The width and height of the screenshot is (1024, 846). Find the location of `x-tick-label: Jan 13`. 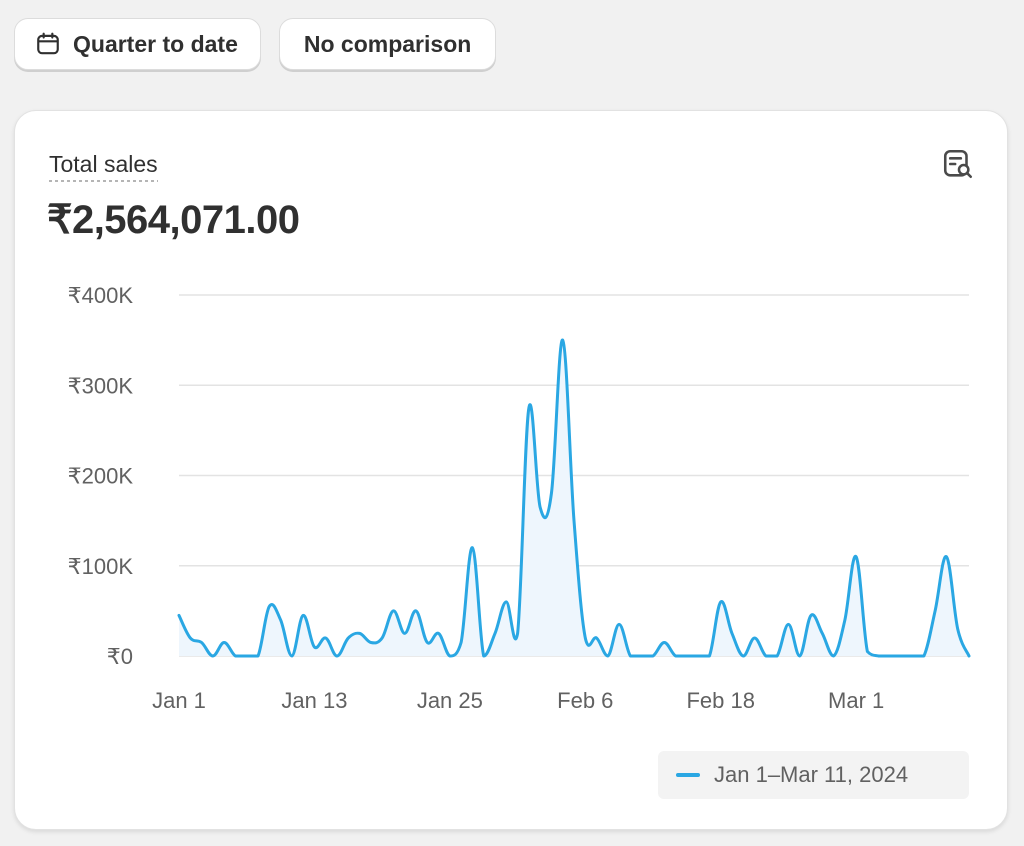

x-tick-label: Jan 13 is located at coordinates (314, 700).